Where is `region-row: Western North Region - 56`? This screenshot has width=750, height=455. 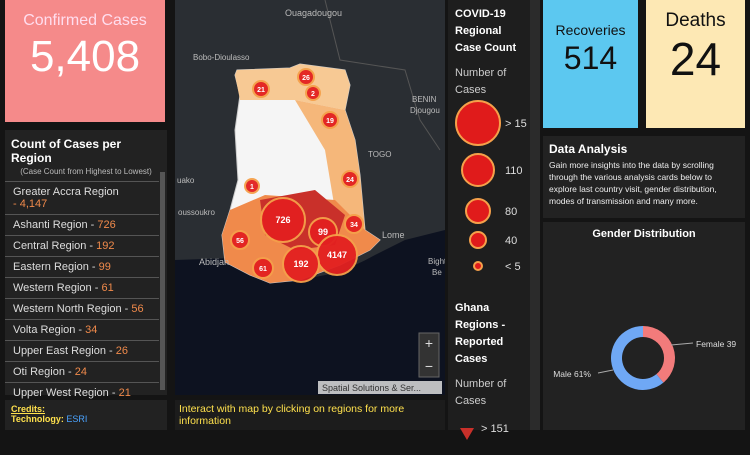 region-row: Western North Region - 56 is located at coordinates (82, 308).